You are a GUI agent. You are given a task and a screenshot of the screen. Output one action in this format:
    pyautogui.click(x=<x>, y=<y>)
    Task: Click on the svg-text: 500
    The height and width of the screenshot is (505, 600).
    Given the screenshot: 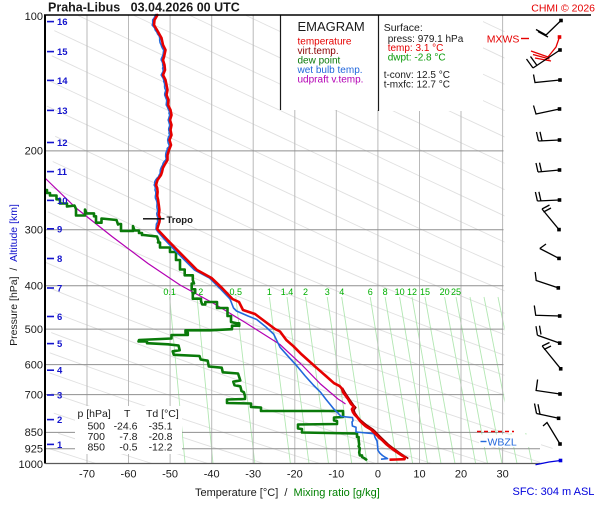 What is the action you would take?
    pyautogui.click(x=34, y=330)
    